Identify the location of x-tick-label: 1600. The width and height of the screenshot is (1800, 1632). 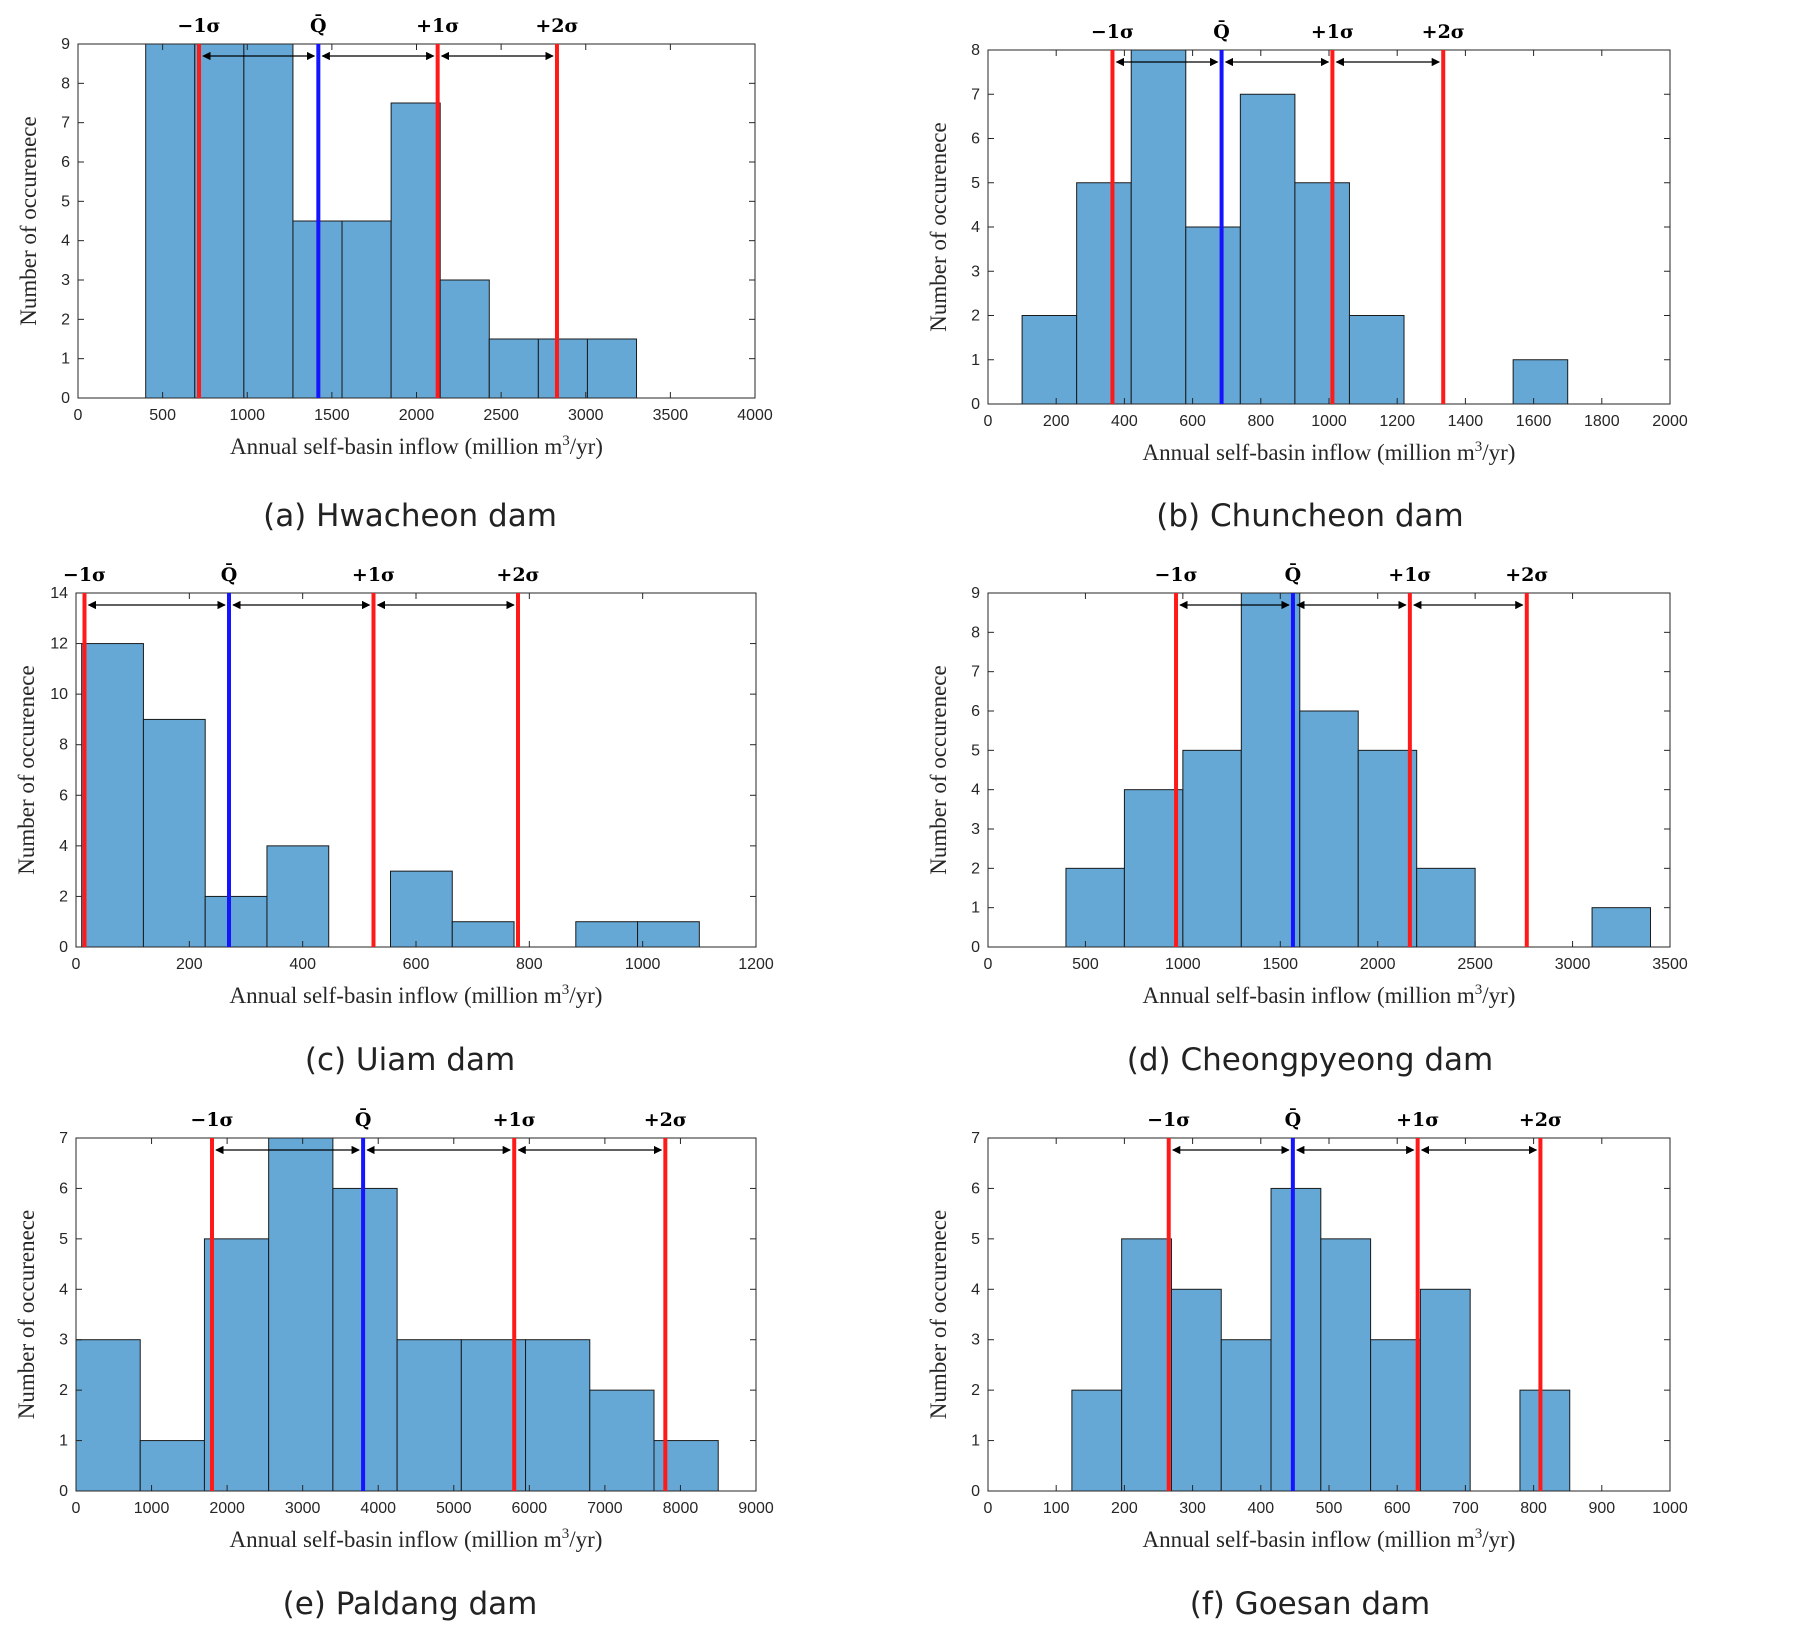
(1534, 421).